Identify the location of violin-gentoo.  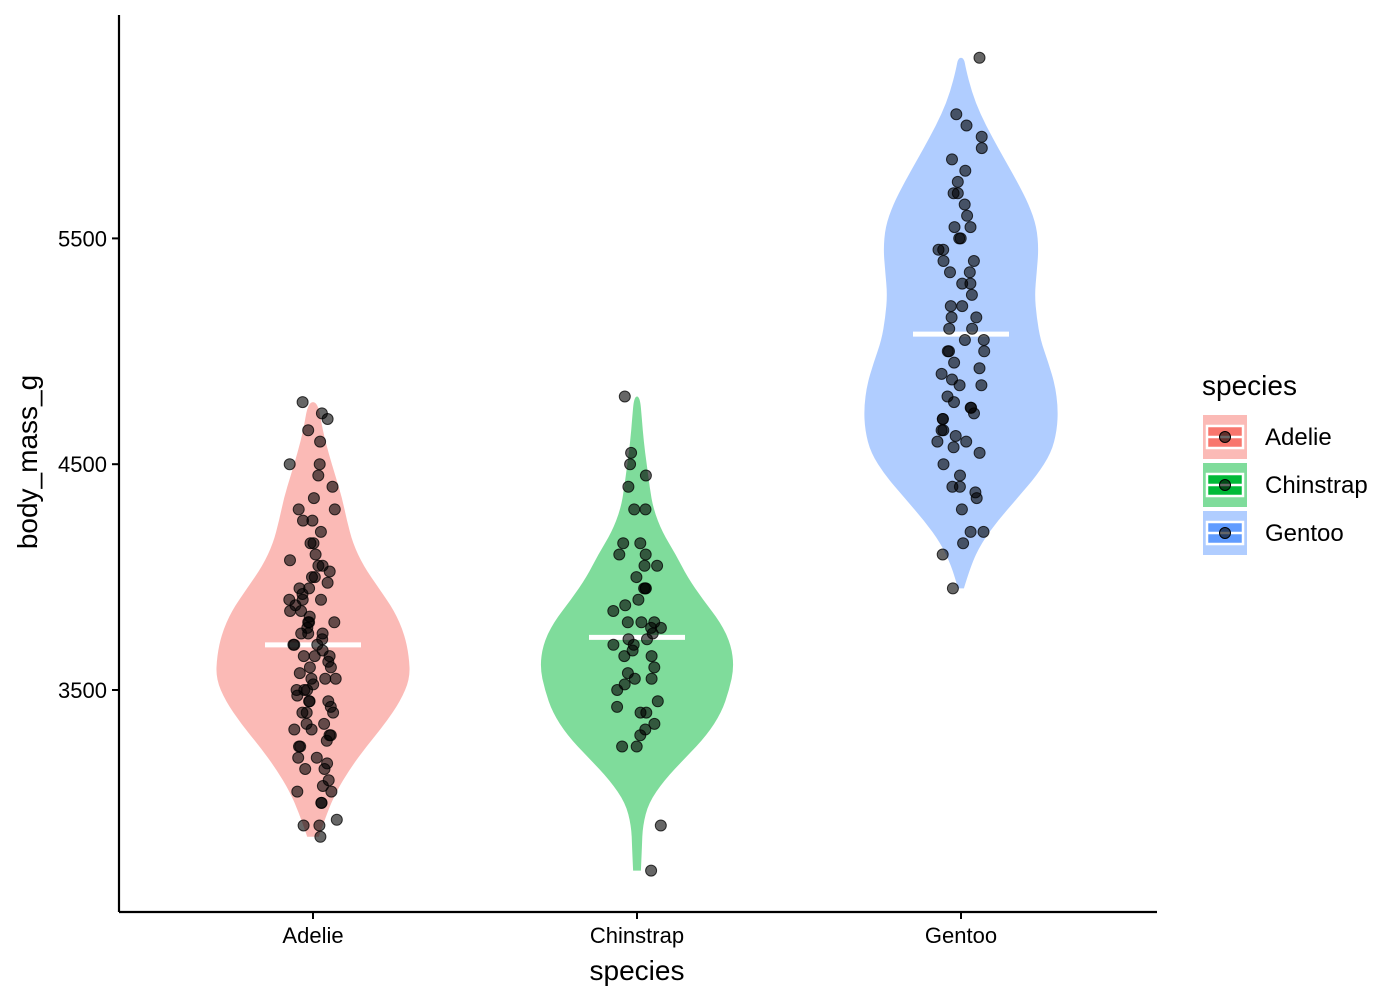
(961, 323).